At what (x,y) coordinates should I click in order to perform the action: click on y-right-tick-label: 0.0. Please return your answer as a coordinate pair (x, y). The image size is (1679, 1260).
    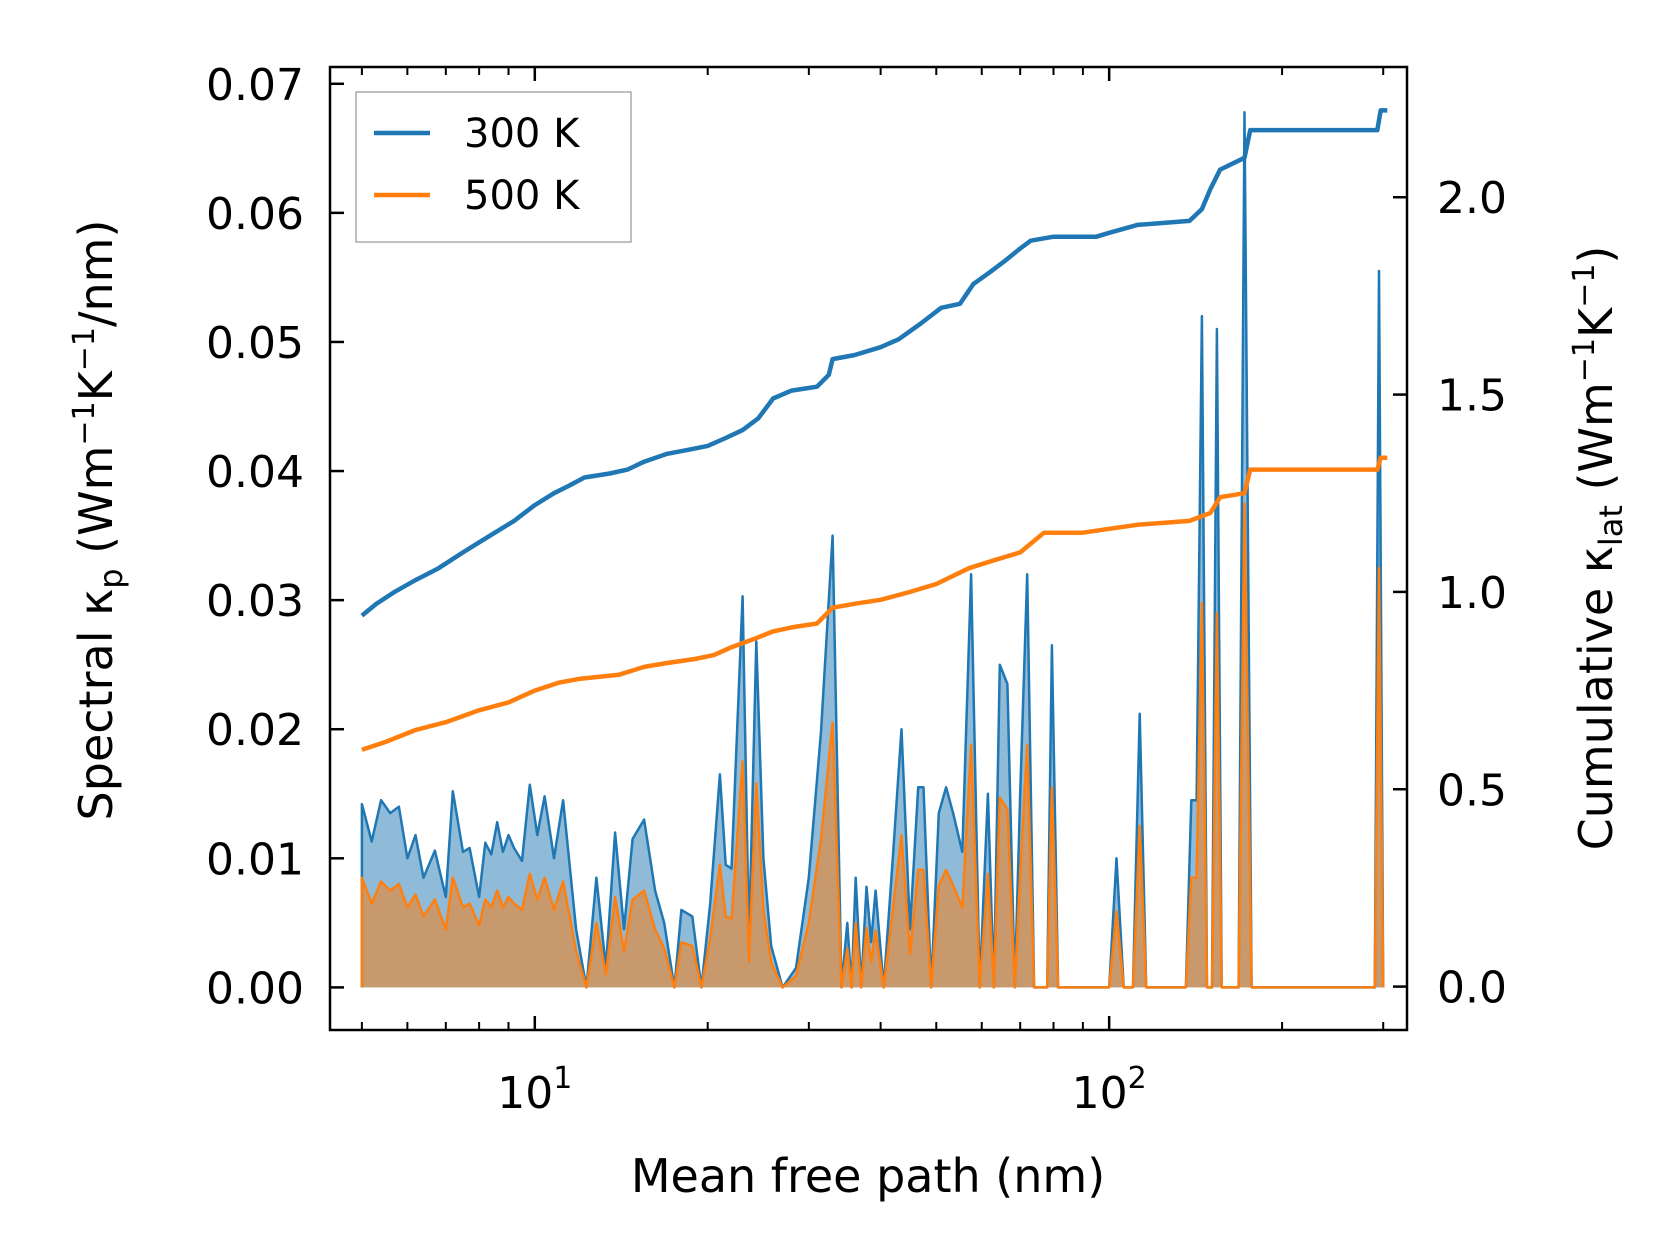
    Looking at the image, I should click on (1472, 988).